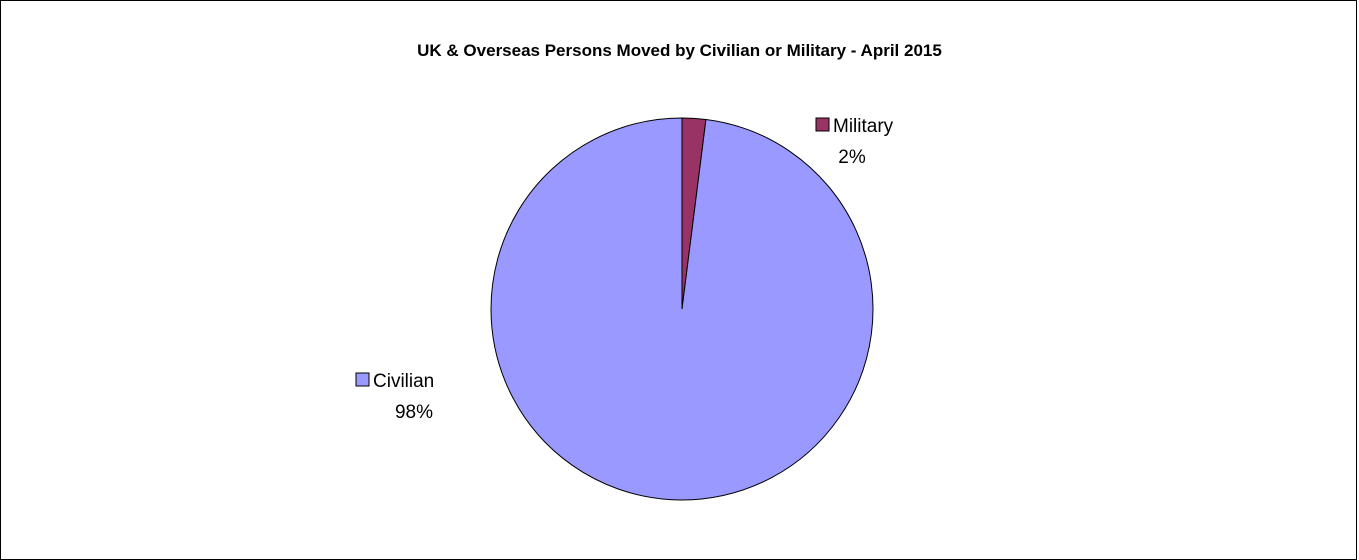 This screenshot has width=1359, height=560. What do you see at coordinates (362, 379) in the screenshot?
I see `civilian-key-swatch` at bounding box center [362, 379].